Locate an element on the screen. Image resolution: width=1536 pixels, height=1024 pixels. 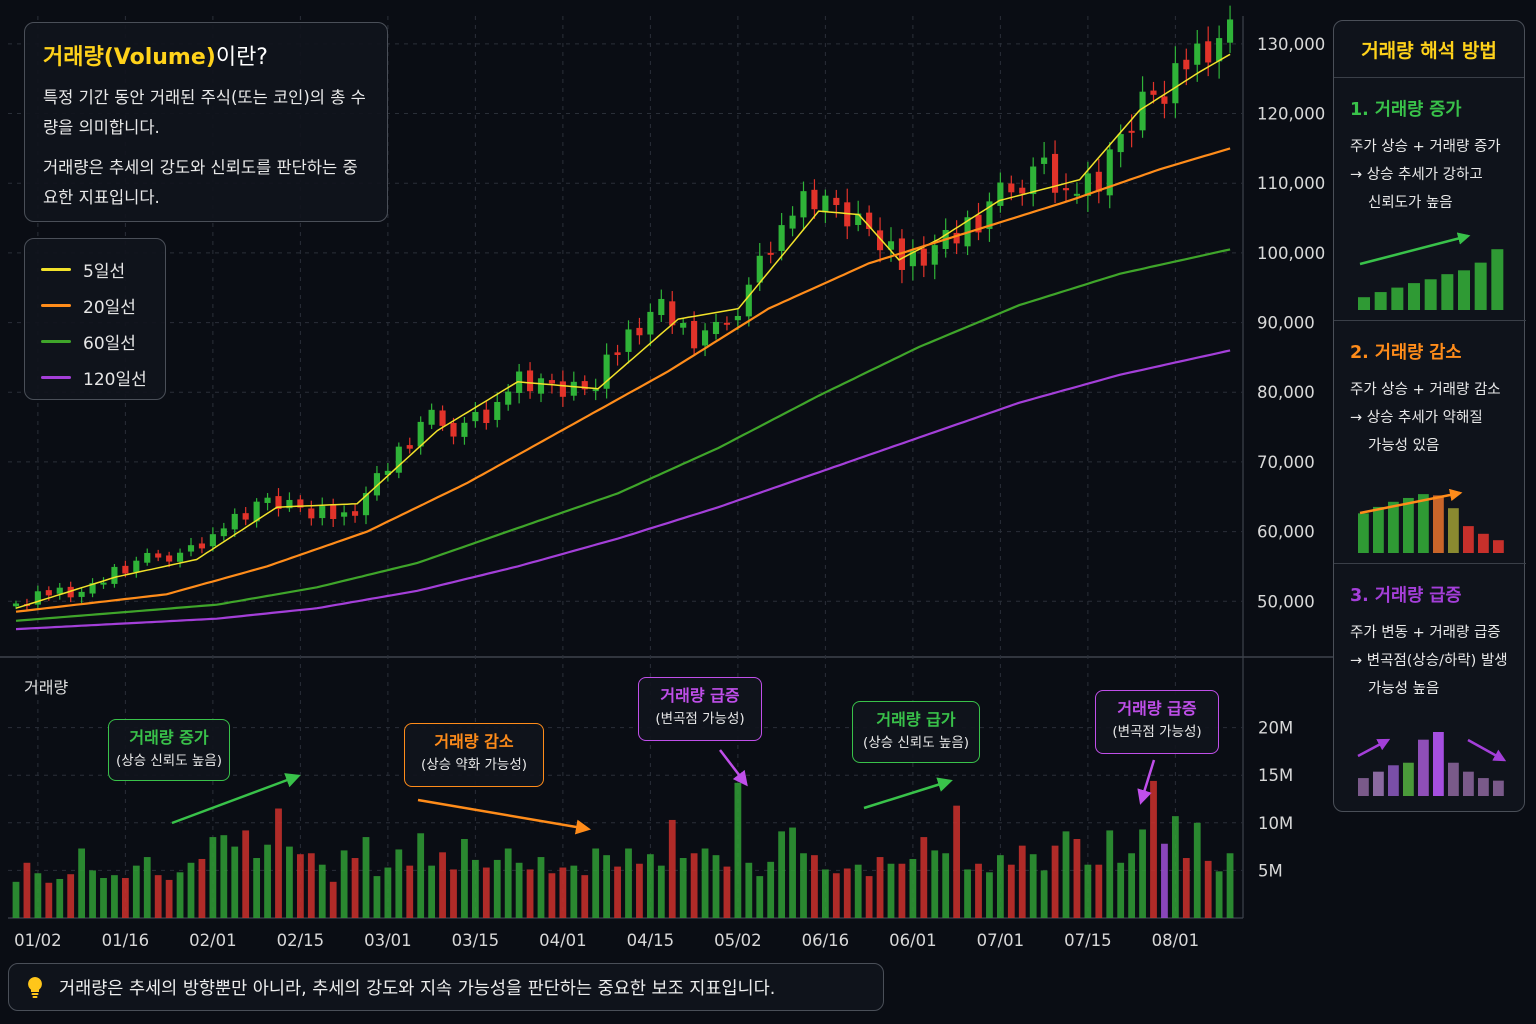
time-tick-label: 02/15 is located at coordinates (301, 940).